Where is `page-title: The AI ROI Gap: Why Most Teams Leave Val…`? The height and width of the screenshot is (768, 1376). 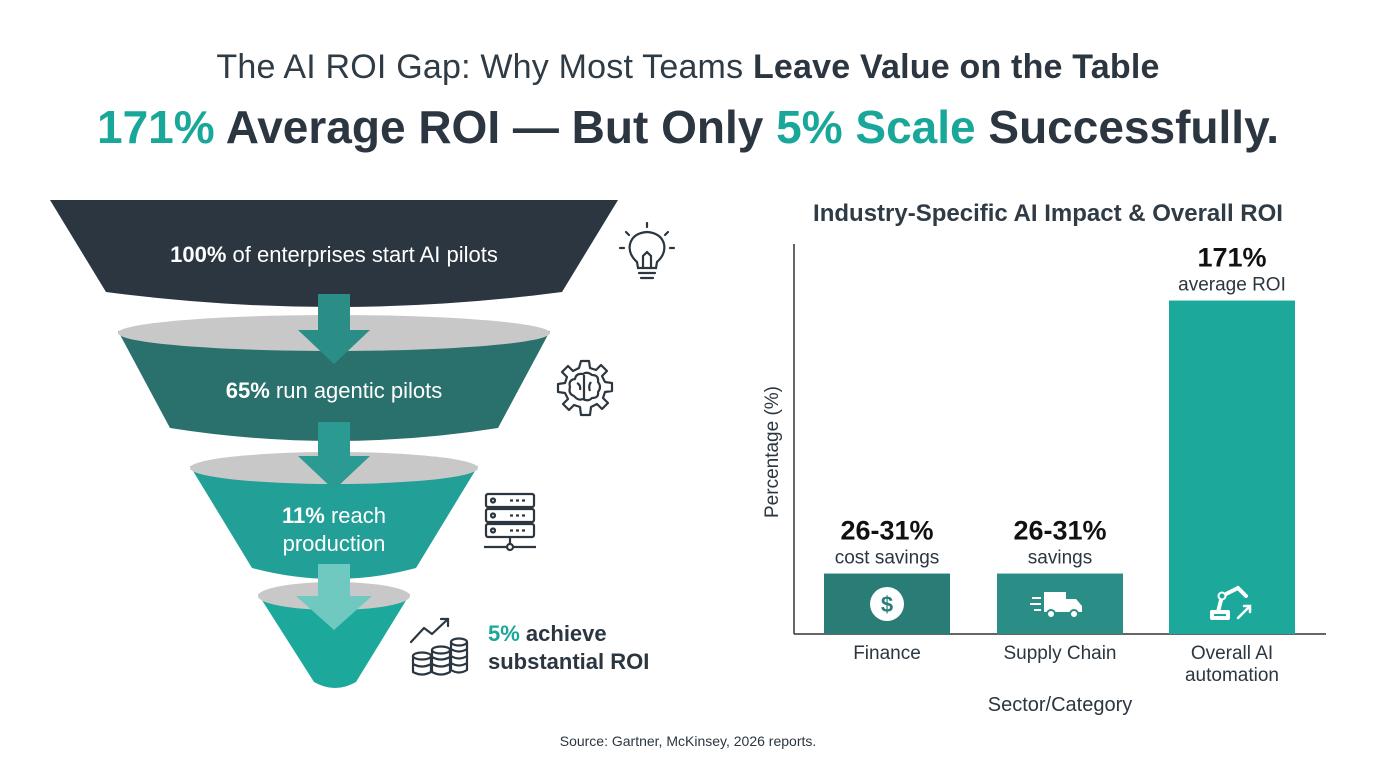 page-title: The AI ROI Gap: Why Most Teams Leave Val… is located at coordinates (688, 67).